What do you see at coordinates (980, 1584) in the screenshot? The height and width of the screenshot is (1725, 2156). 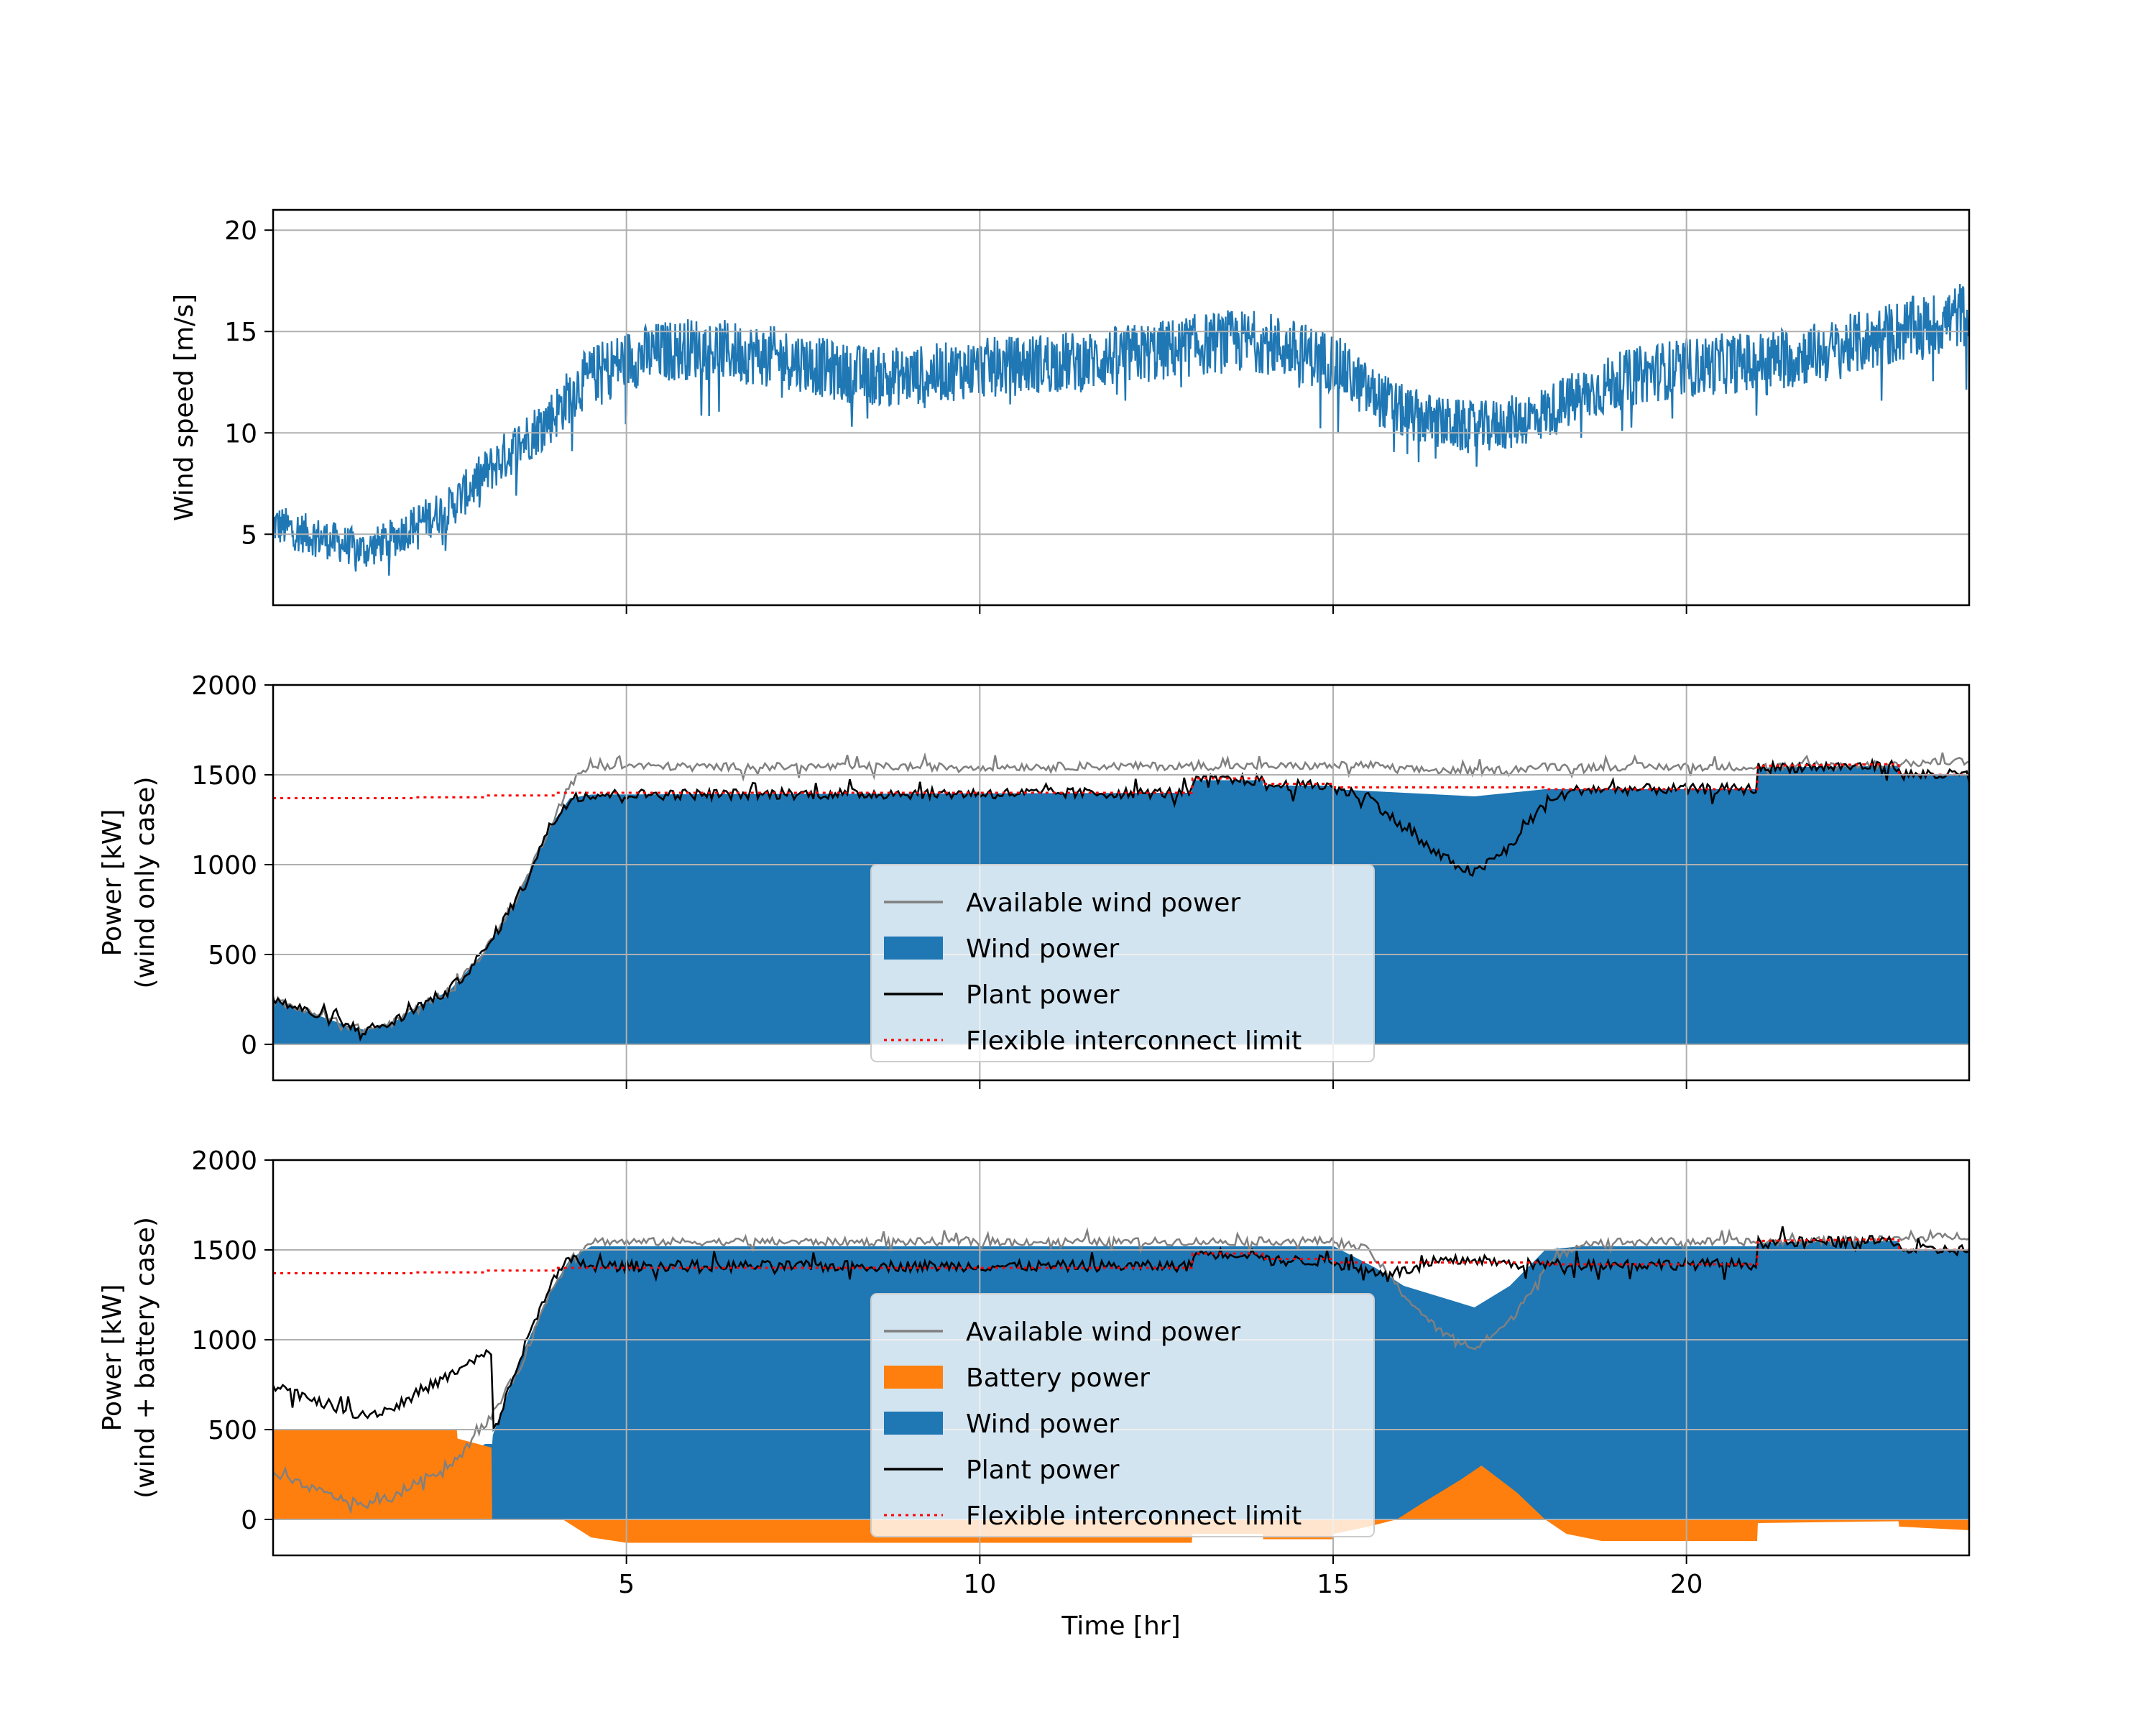 I see `x-tick-label: 10` at bounding box center [980, 1584].